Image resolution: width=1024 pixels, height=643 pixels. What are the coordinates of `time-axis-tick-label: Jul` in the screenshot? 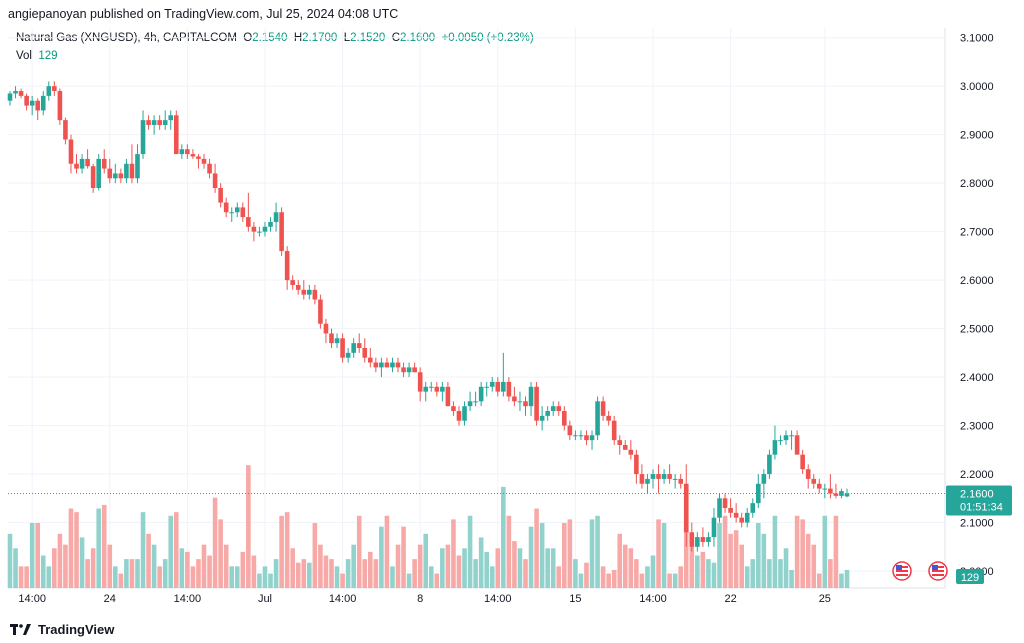 It's located at (265, 599).